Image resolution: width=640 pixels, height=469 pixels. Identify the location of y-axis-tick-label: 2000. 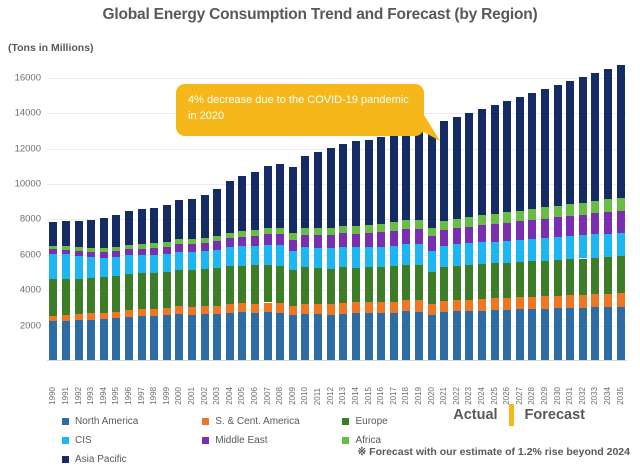
(30, 326).